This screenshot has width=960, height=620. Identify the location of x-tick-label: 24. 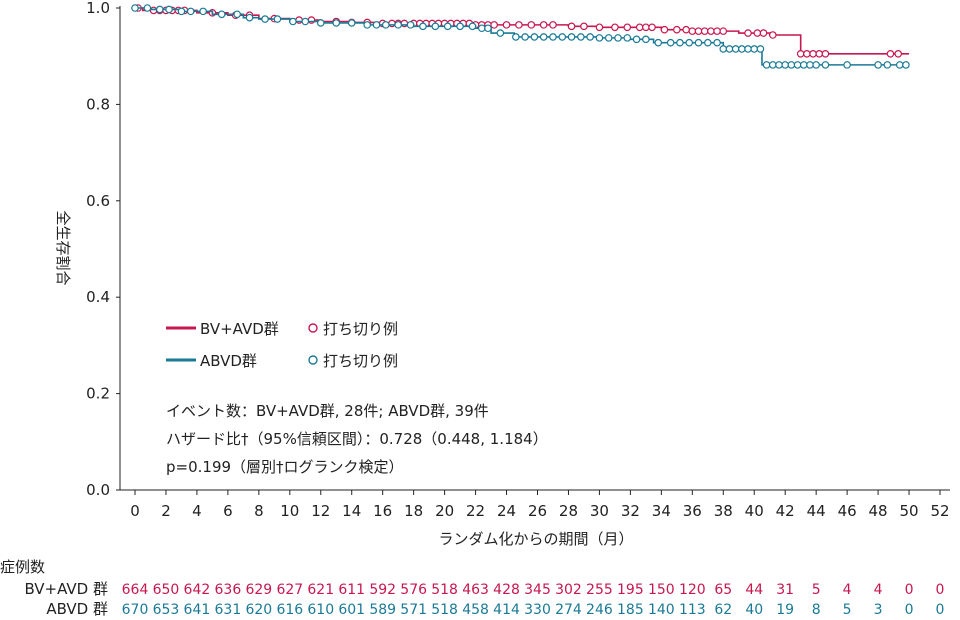
(506, 511).